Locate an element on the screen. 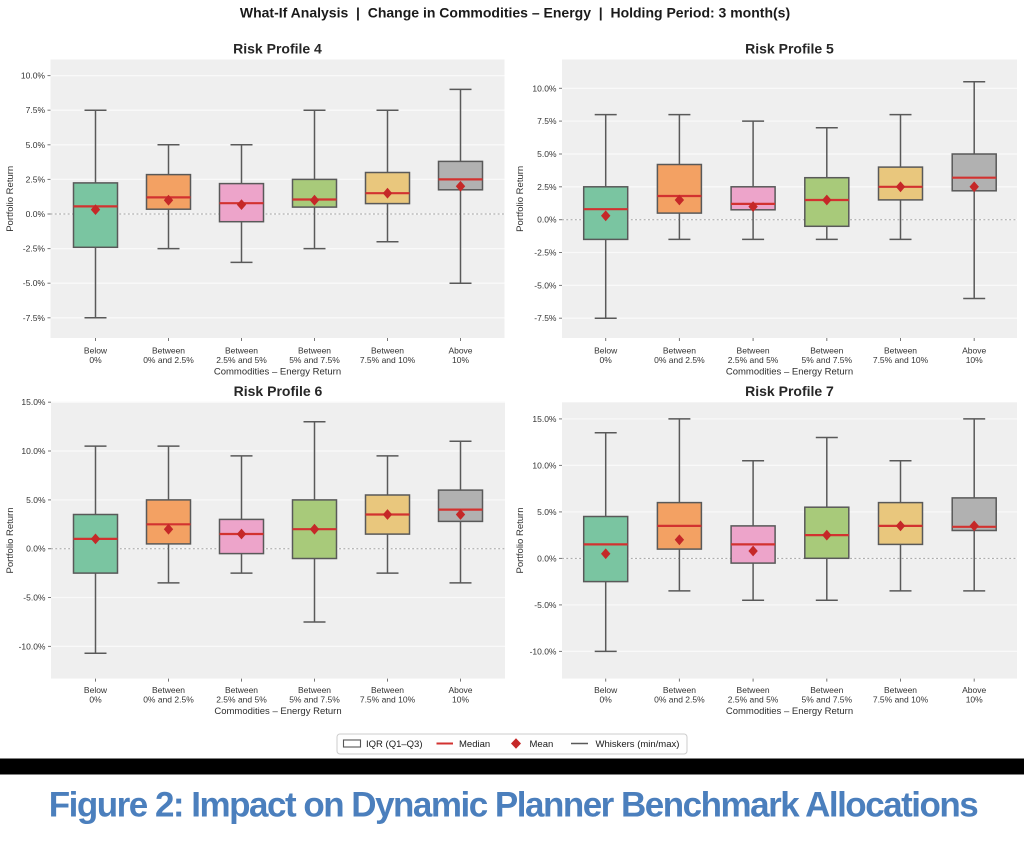 Image resolution: width=1024 pixels, height=841 pixels. svg-text: Risk Profile 7 is located at coordinates (789, 391).